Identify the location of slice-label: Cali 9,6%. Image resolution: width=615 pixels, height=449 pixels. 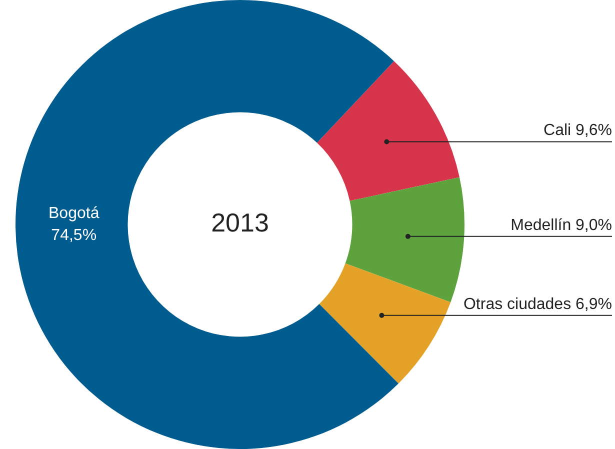
(578, 131).